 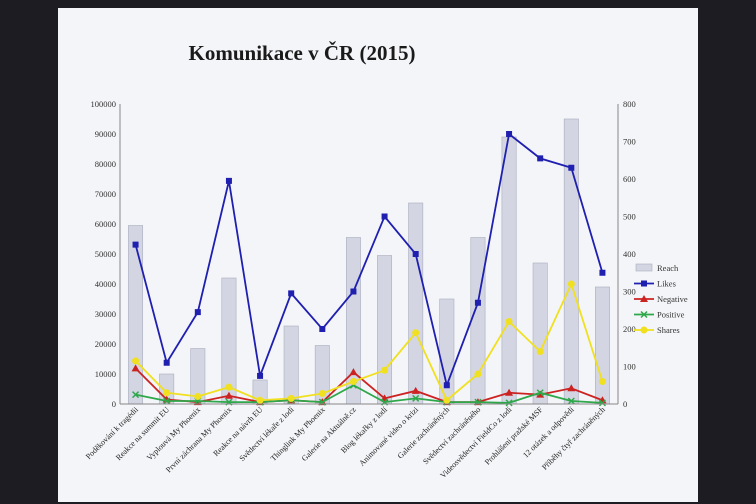 What do you see at coordinates (629, 217) in the screenshot?
I see `right-tick-label: 500` at bounding box center [629, 217].